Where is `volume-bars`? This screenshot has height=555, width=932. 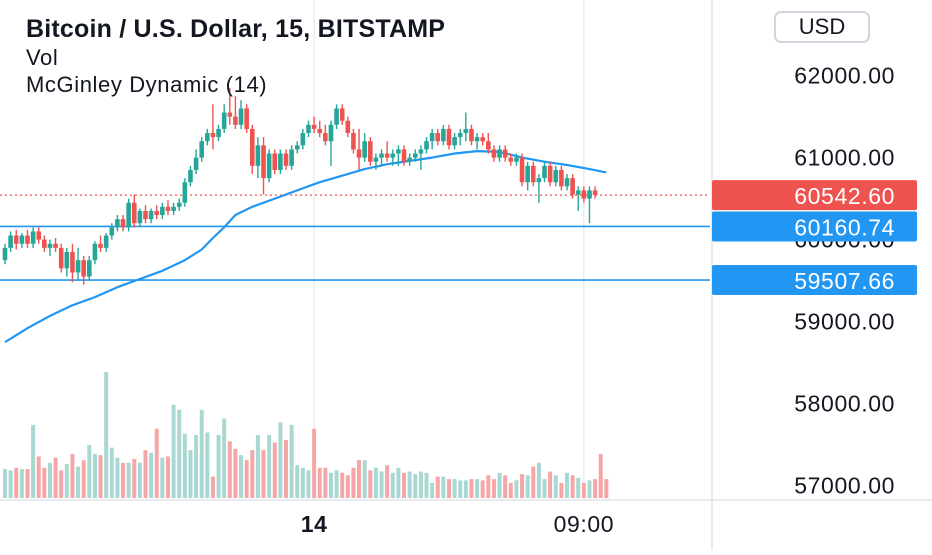 volume-bars is located at coordinates (306, 435).